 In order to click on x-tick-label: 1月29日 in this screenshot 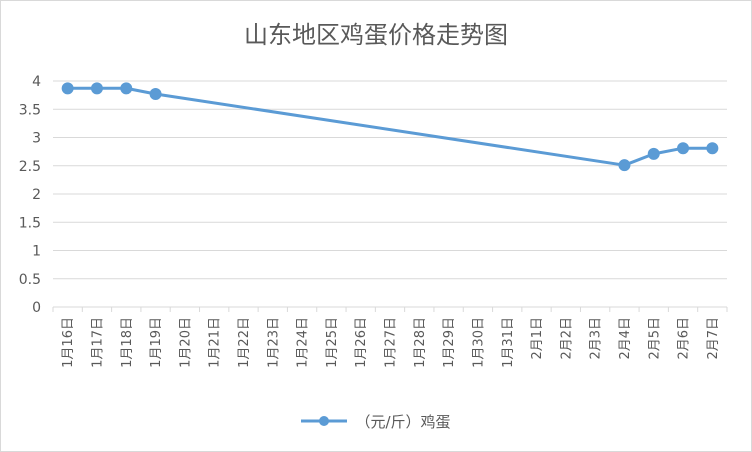, I will do `click(449, 342)`.